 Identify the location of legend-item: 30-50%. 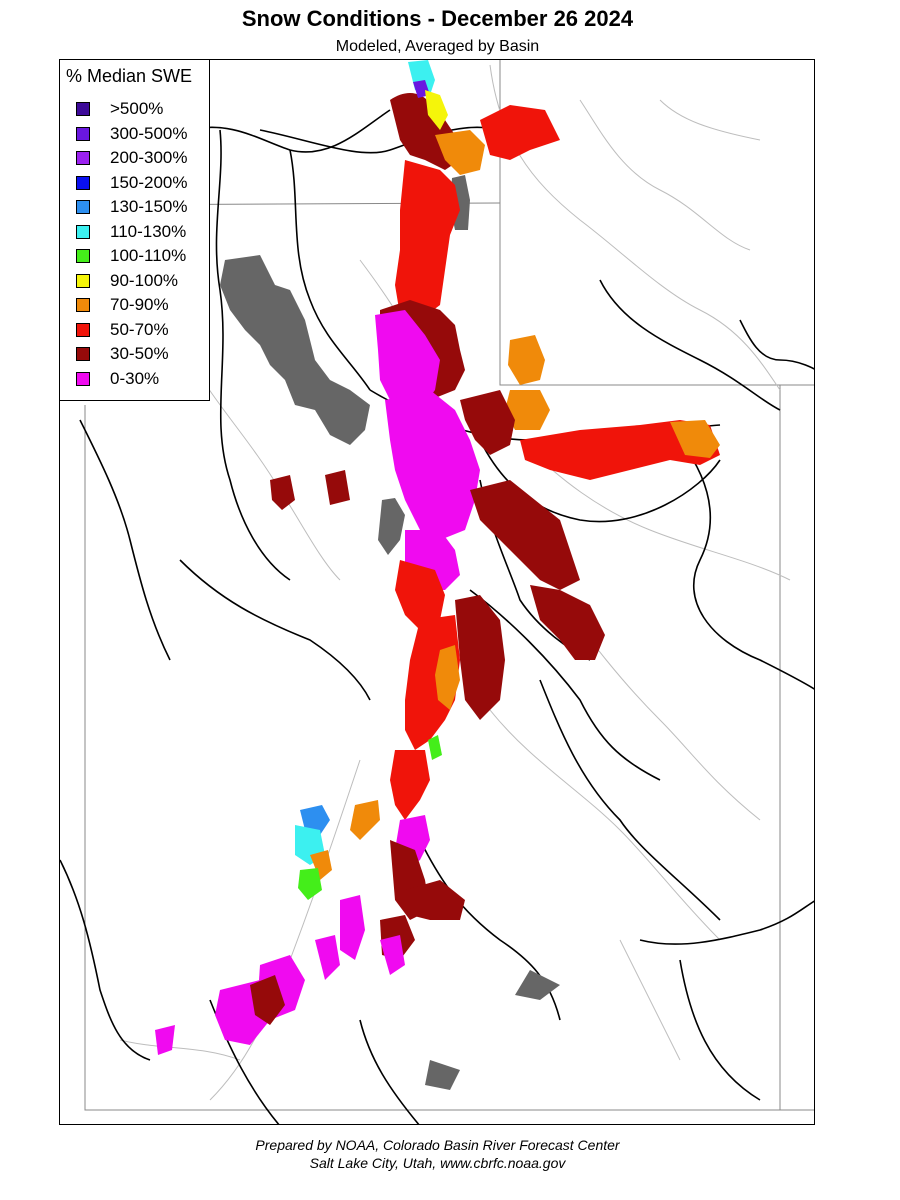
(122, 354).